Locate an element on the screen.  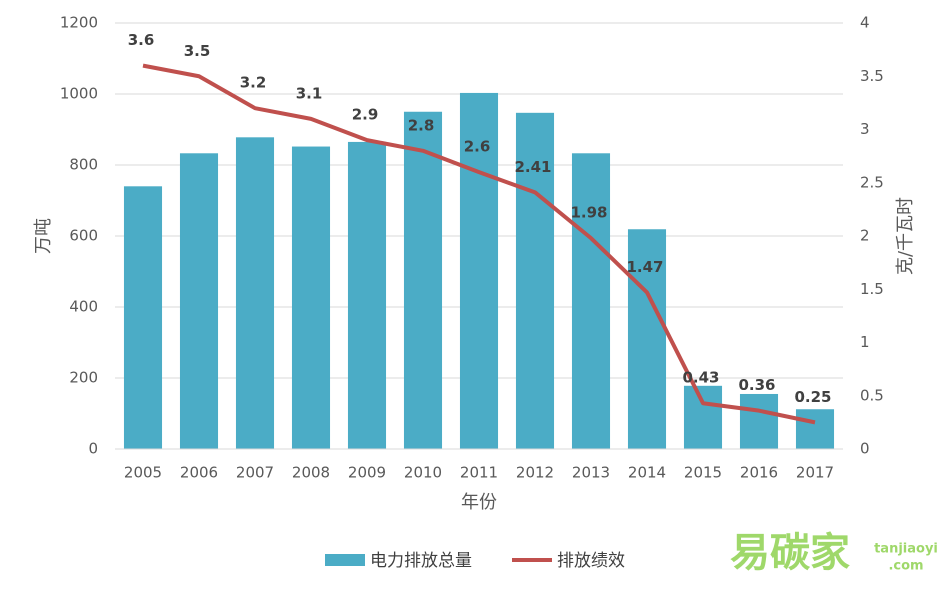
x-tick-label: 2008 is located at coordinates (311, 473).